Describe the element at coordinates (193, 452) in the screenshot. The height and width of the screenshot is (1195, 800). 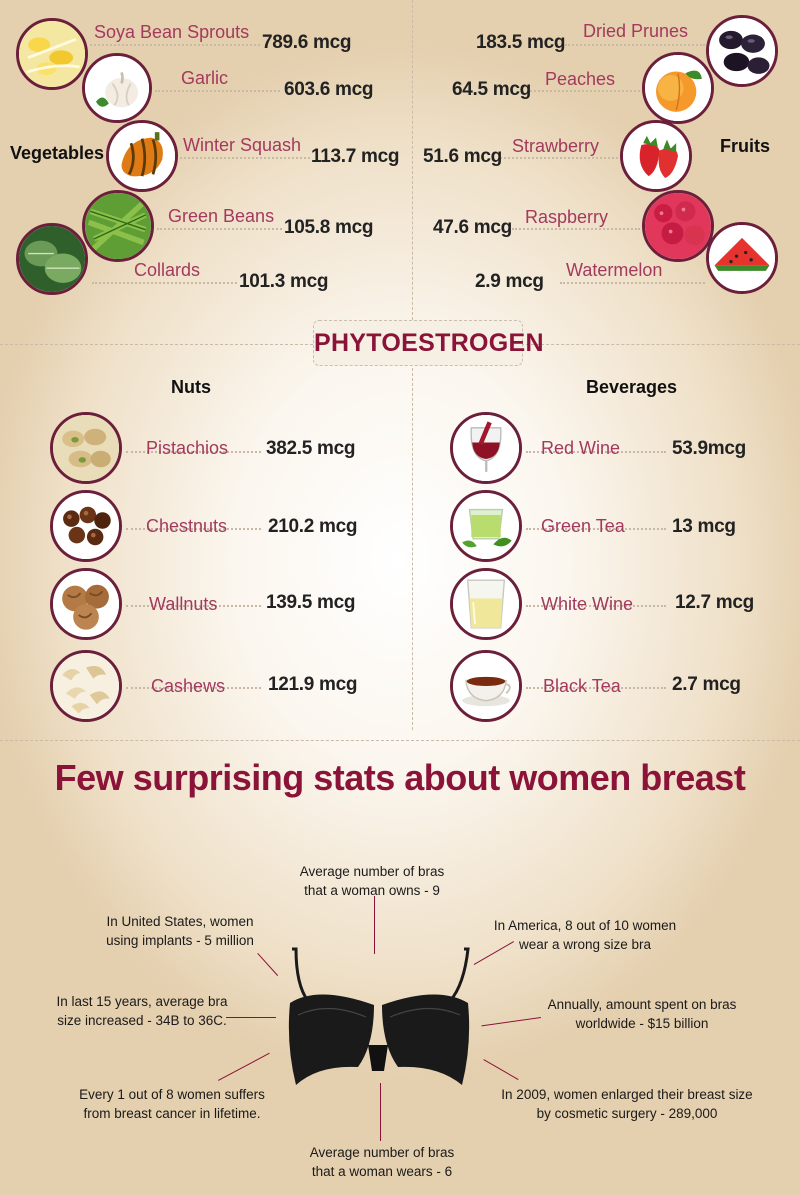
I see `pistachios-leader` at that location.